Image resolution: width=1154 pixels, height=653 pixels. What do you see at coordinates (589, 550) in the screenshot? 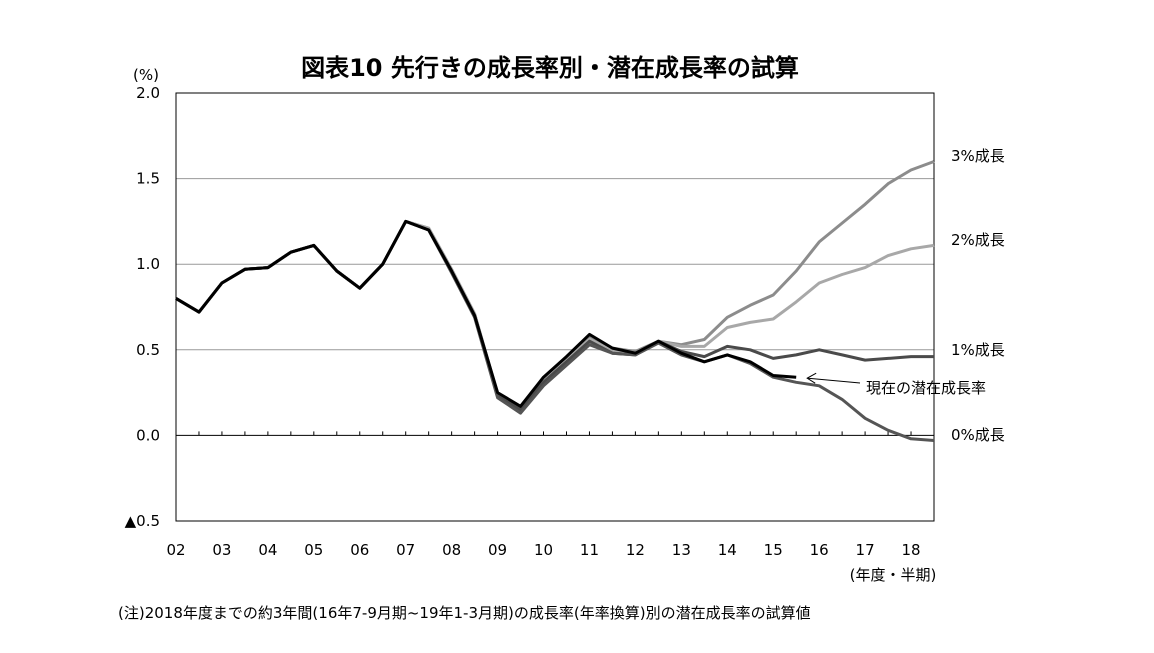
I see `x-tick-label: 11` at bounding box center [589, 550].